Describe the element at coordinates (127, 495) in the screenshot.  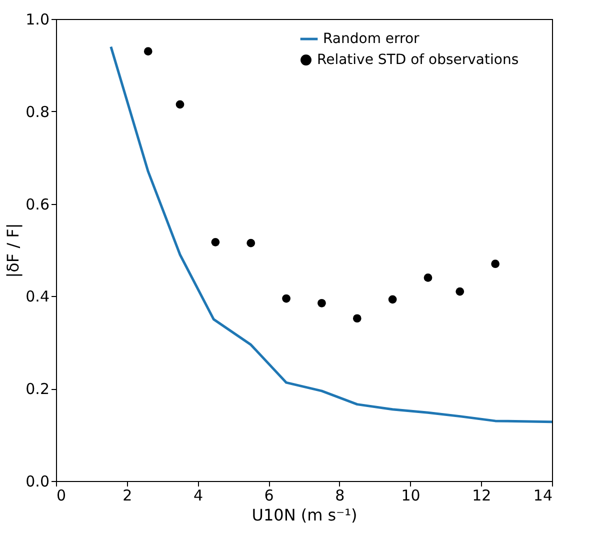
I see `x-tick-label: 2` at that location.